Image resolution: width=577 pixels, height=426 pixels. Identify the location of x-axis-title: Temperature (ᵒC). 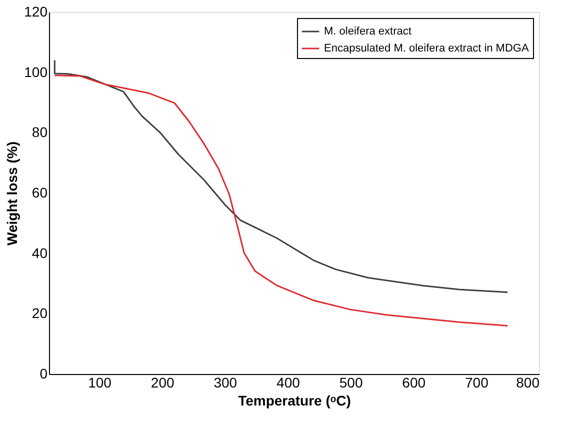
(294, 400).